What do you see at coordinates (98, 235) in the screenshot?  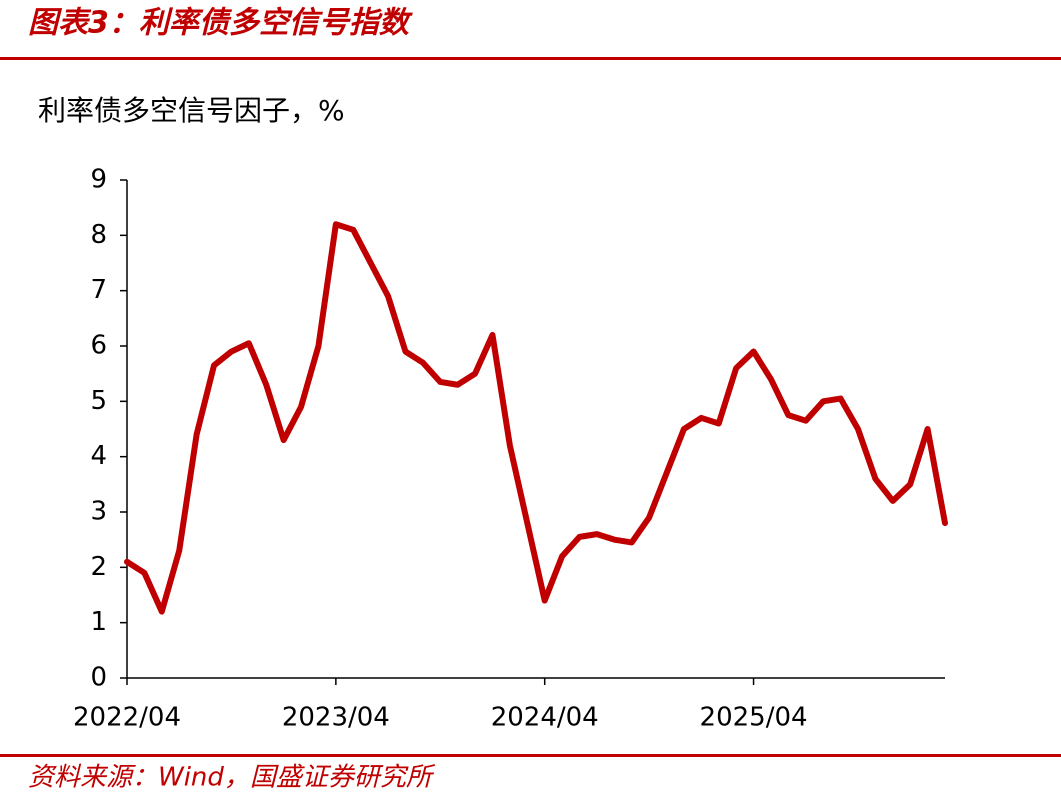 I see `y-tick-label: 8` at bounding box center [98, 235].